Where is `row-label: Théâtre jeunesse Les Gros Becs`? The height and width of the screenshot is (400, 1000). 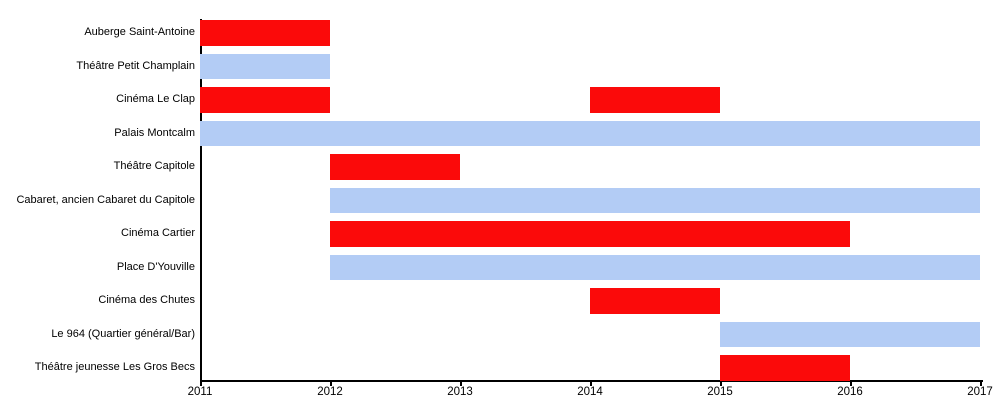 row-label: Théâtre jeunesse Les Gros Becs is located at coordinates (114, 367).